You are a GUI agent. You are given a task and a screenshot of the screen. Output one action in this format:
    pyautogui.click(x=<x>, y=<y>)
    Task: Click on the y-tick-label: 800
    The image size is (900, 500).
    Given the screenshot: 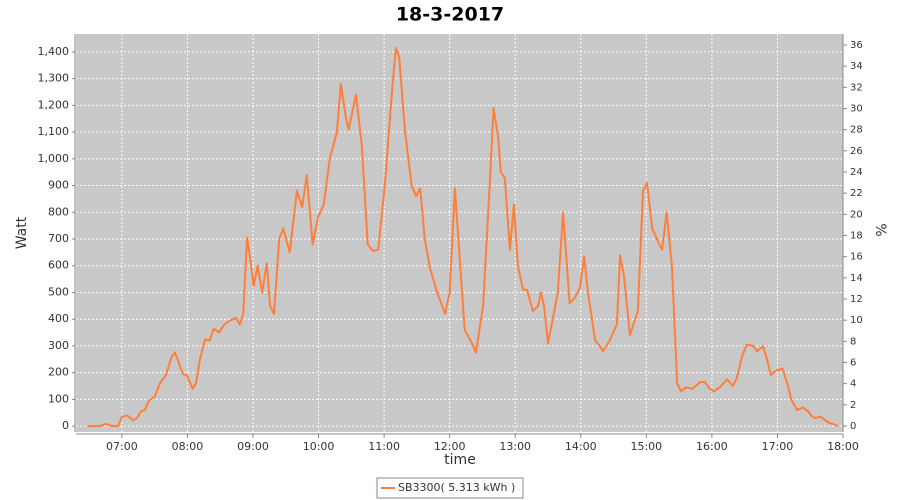 What is the action you would take?
    pyautogui.click(x=58, y=211)
    